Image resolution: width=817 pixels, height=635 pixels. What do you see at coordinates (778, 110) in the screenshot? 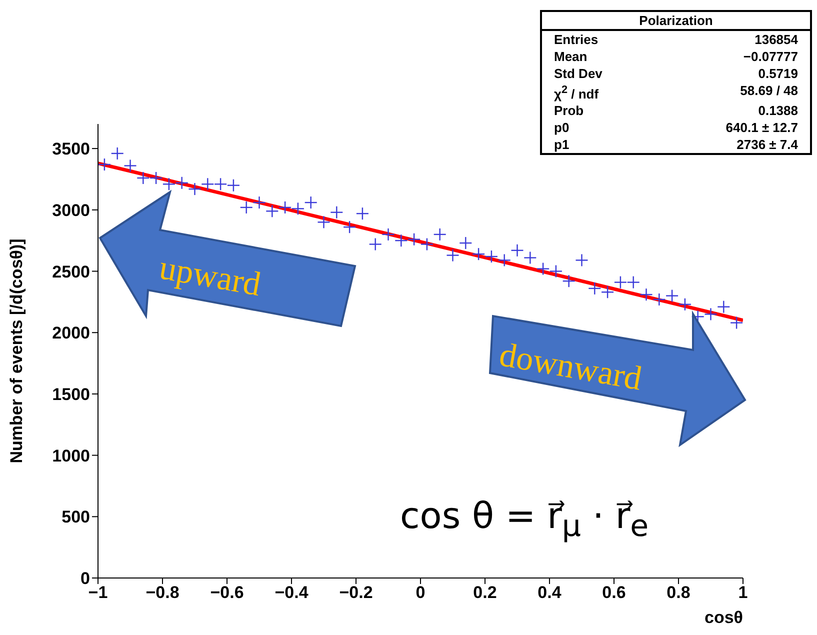
I see `text: 0.1388` at bounding box center [778, 110].